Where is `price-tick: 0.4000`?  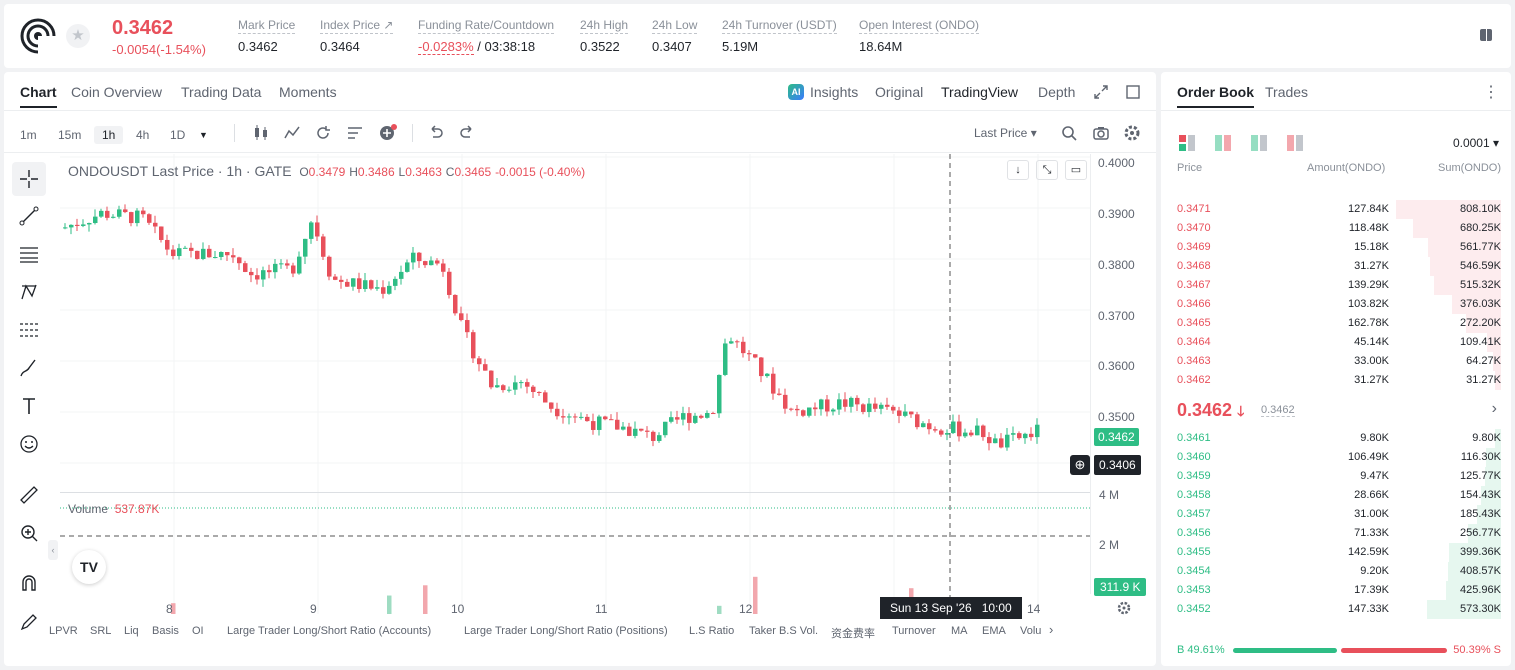 price-tick: 0.4000 is located at coordinates (1116, 163).